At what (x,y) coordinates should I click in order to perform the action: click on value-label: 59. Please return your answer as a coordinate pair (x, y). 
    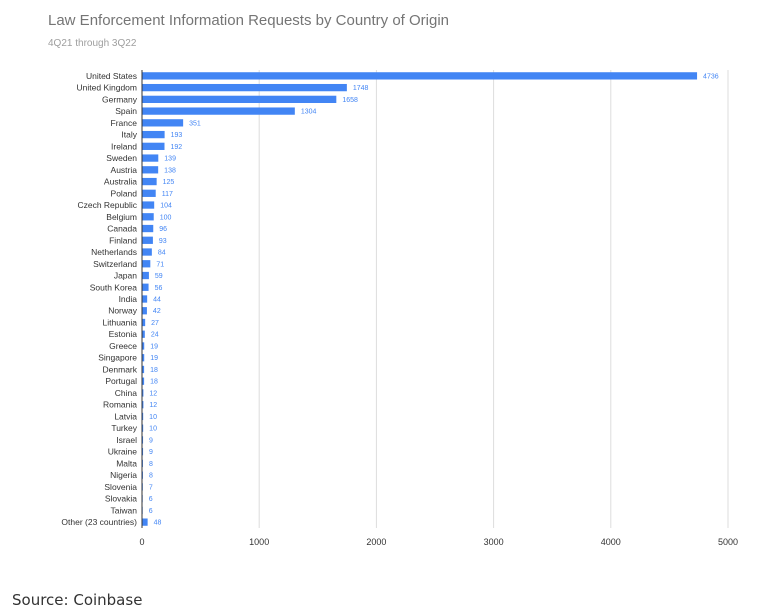
    Looking at the image, I should click on (159, 276).